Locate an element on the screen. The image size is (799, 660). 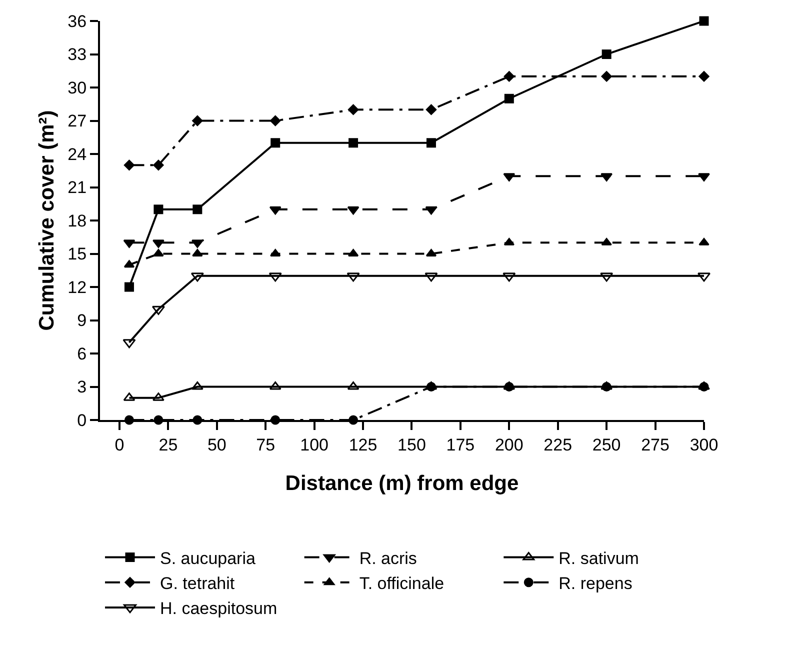
y-tick-label: 36 is located at coordinates (77, 21).